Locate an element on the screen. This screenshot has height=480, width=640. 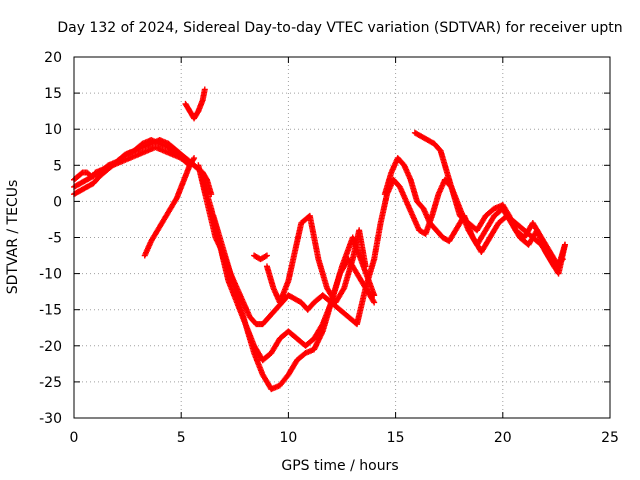
y-tick-label: -30 is located at coordinates (50, 419).